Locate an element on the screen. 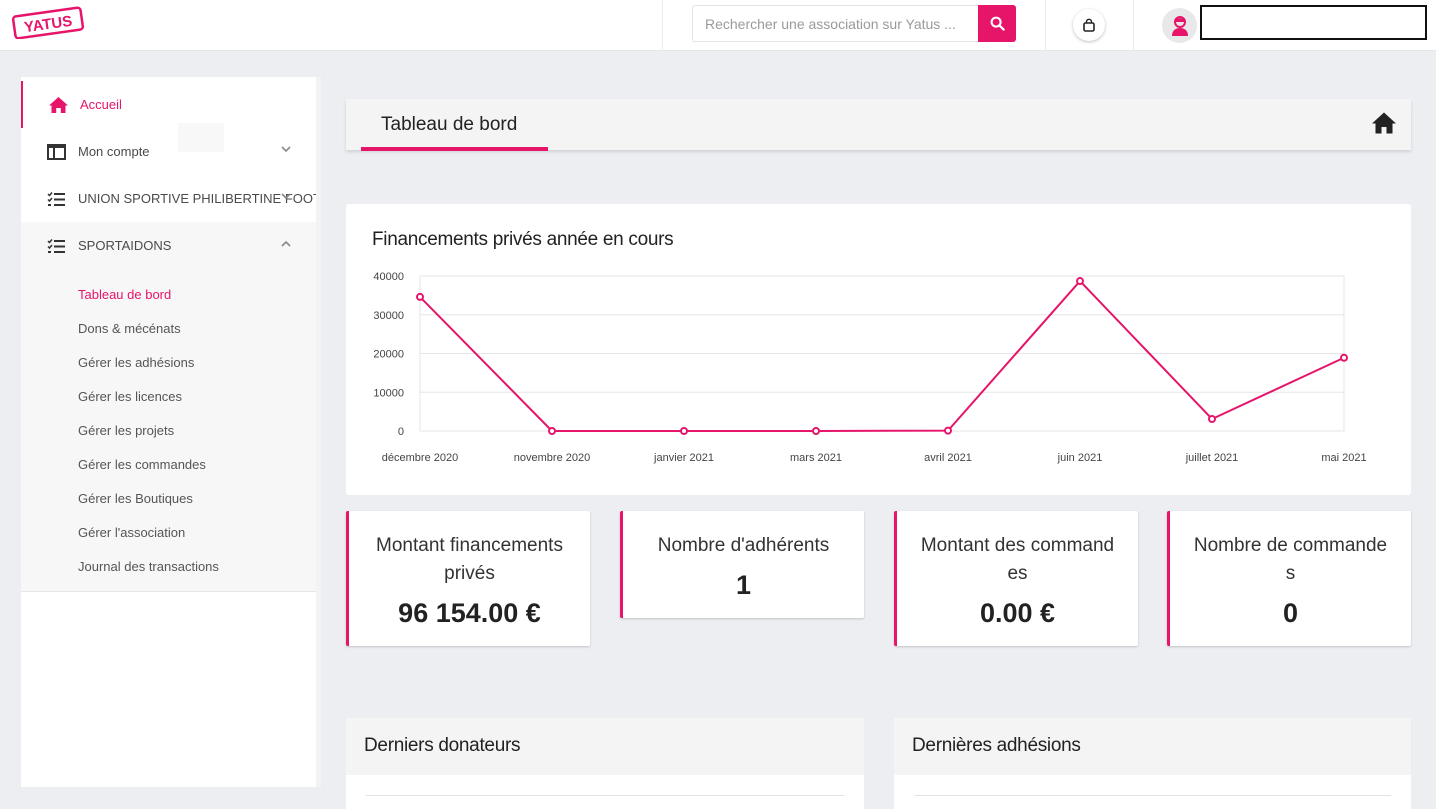 The height and width of the screenshot is (809, 1436). submenu-item-licences: Gérer les licences is located at coordinates (130, 396).